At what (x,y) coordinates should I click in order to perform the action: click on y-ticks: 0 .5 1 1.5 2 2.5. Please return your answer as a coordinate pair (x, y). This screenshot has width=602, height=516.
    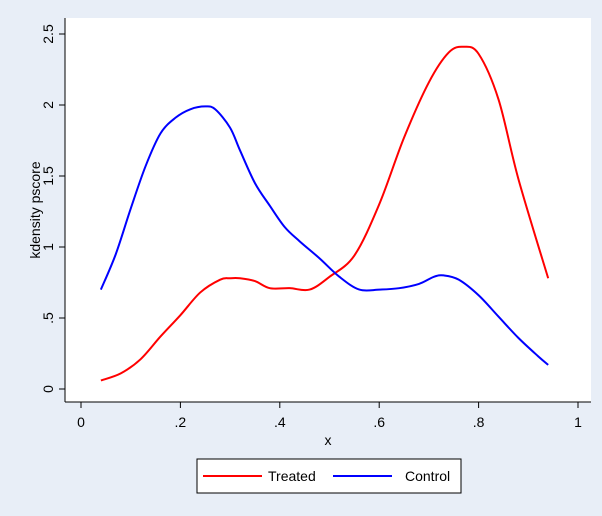
    Looking at the image, I should click on (52, 208).